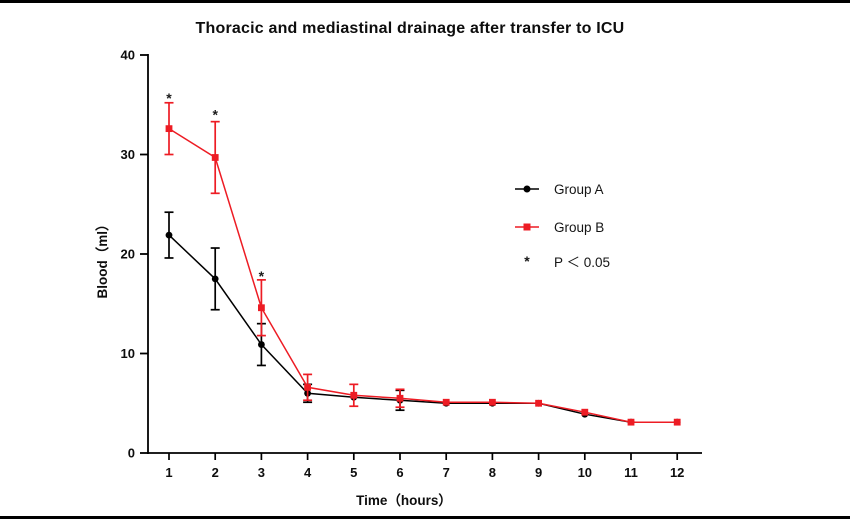 Image resolution: width=850 pixels, height=522 pixels. I want to click on x-tick-label: 2, so click(215, 472).